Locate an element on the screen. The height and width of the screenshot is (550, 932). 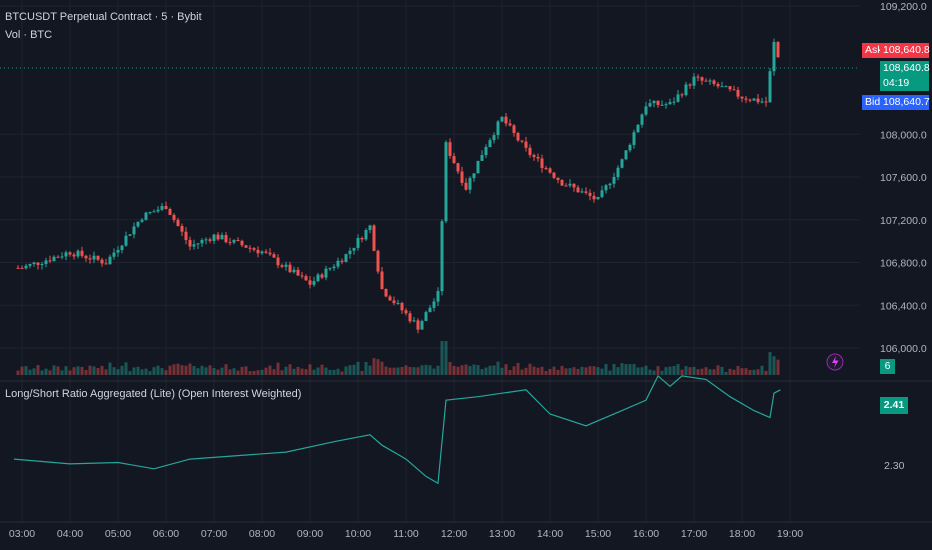
alert-icon is located at coordinates (835, 362).